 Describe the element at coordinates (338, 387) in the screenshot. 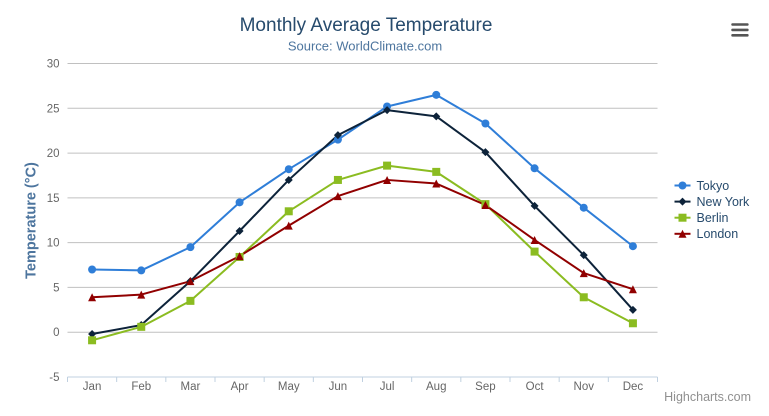

I see `svg-text: Jun` at that location.